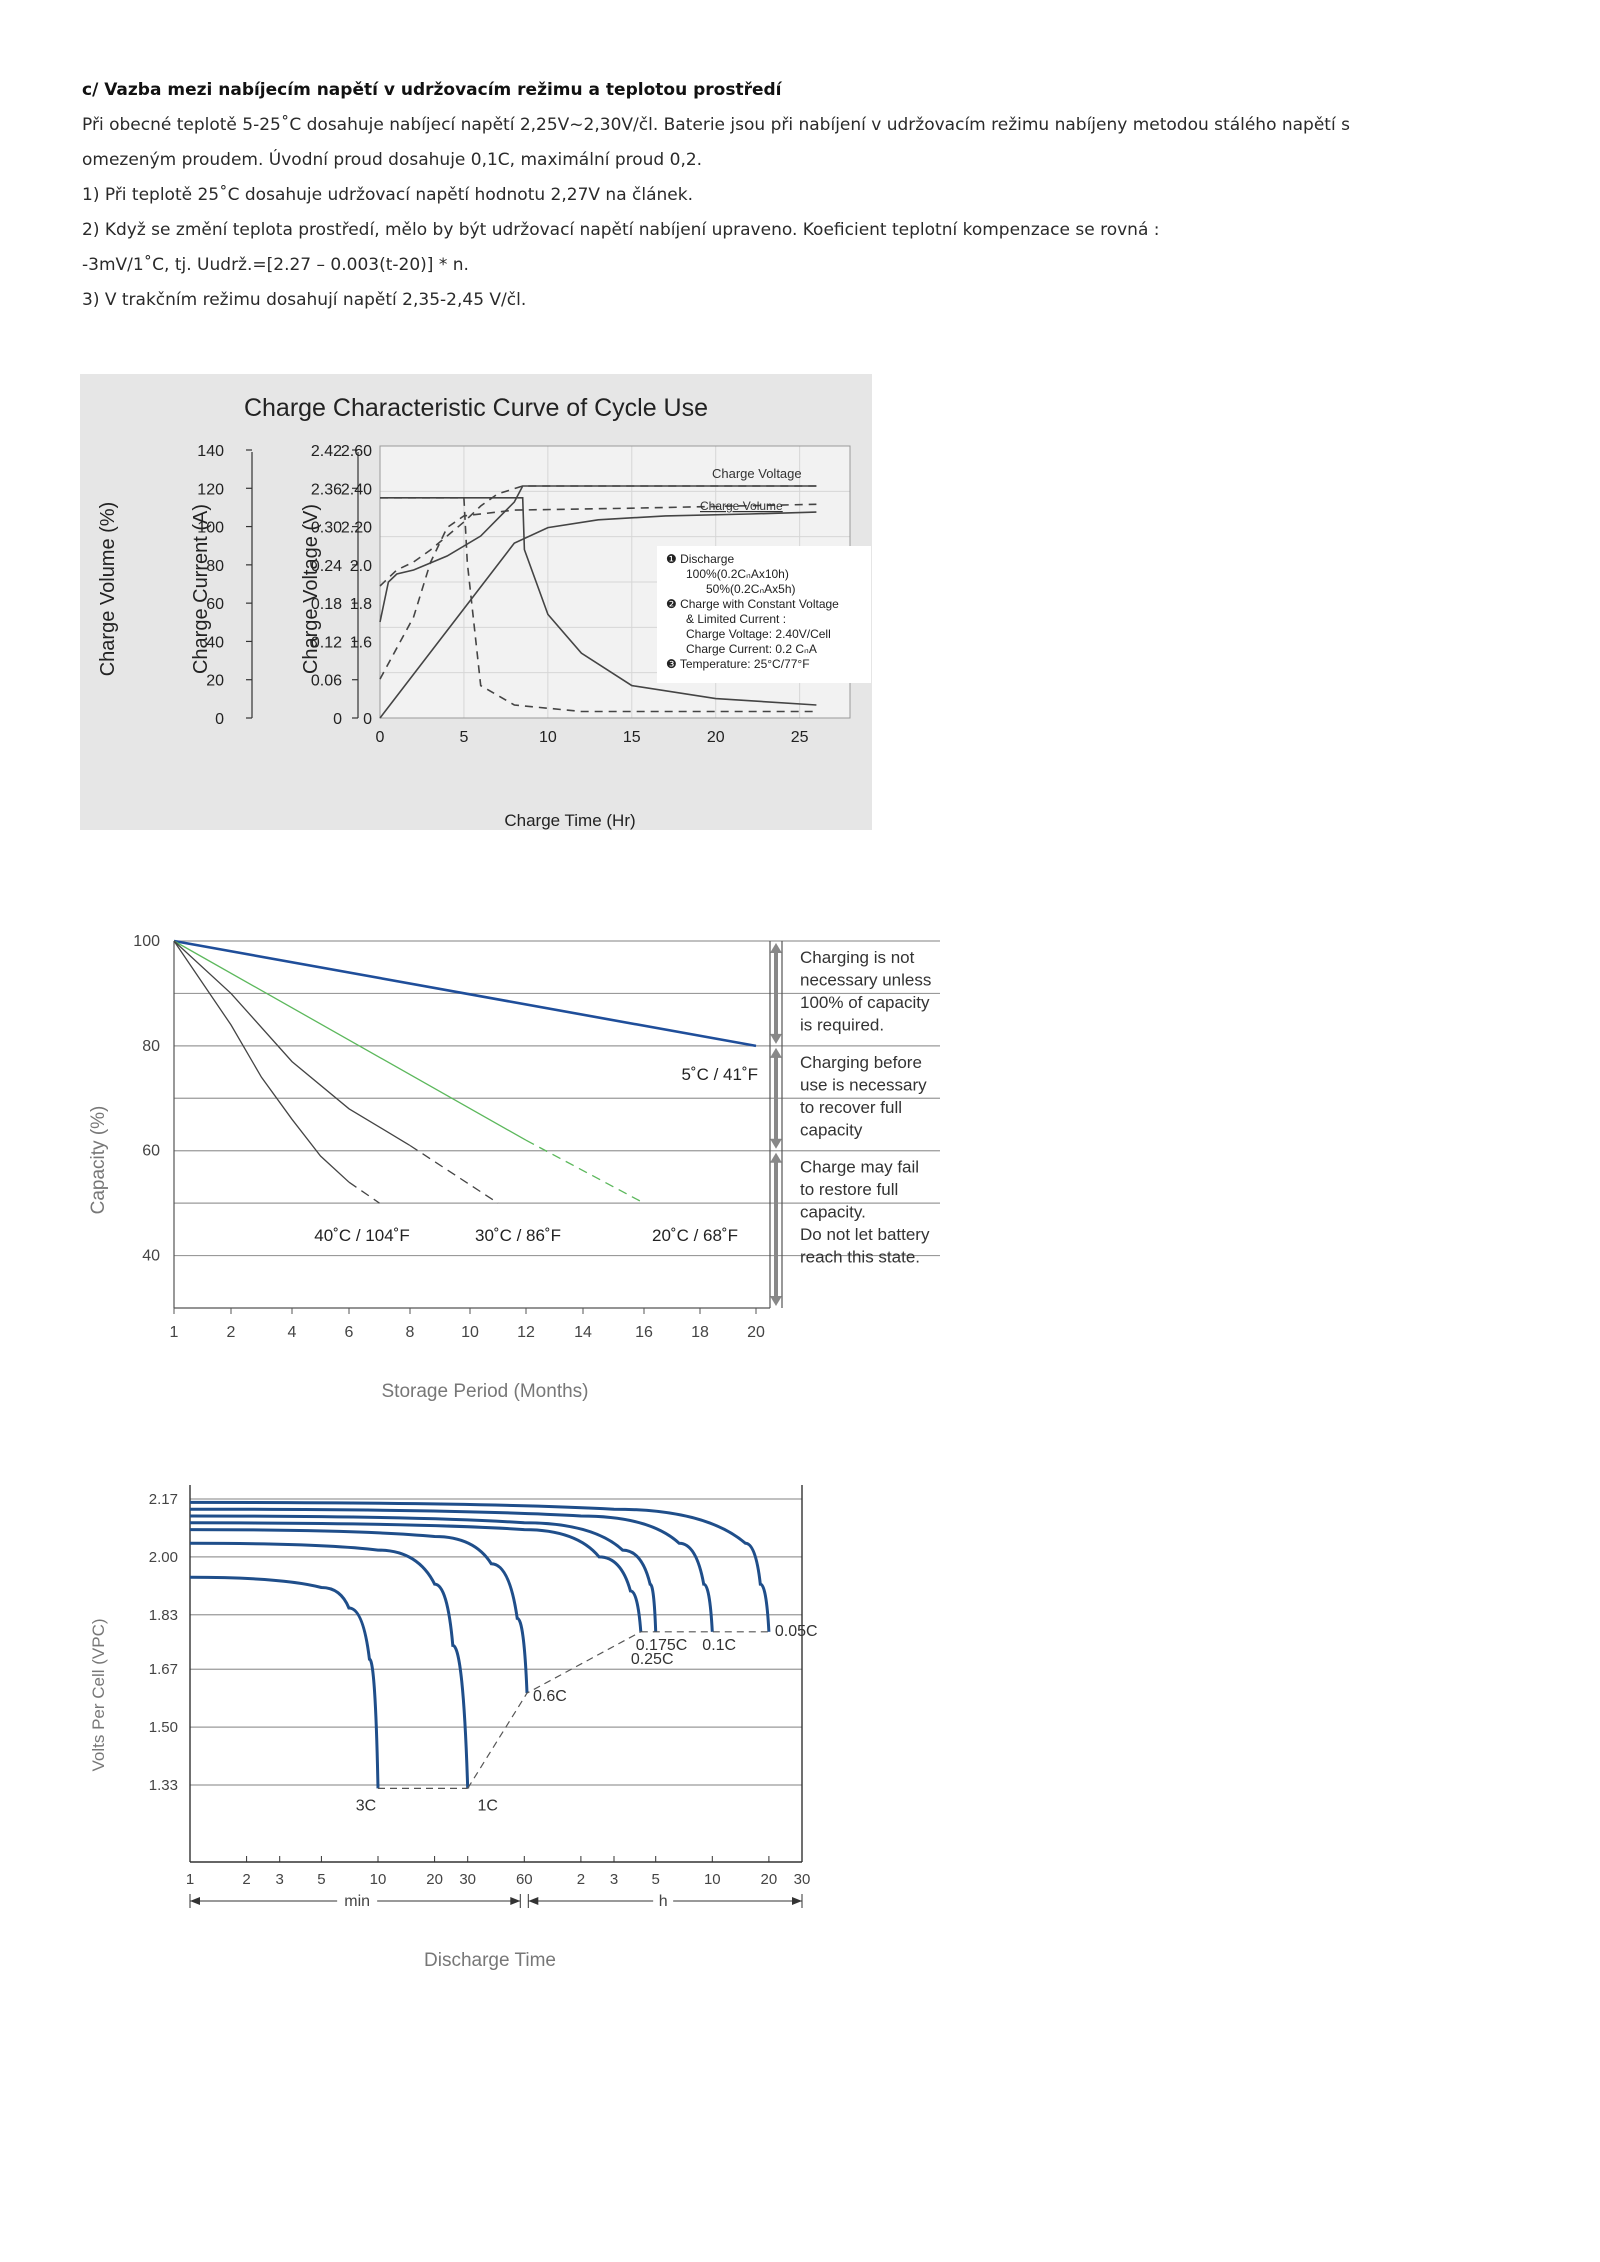  What do you see at coordinates (751, 589) in the screenshot?
I see `legend-line: 50%(0.2CₙAx5h)` at bounding box center [751, 589].